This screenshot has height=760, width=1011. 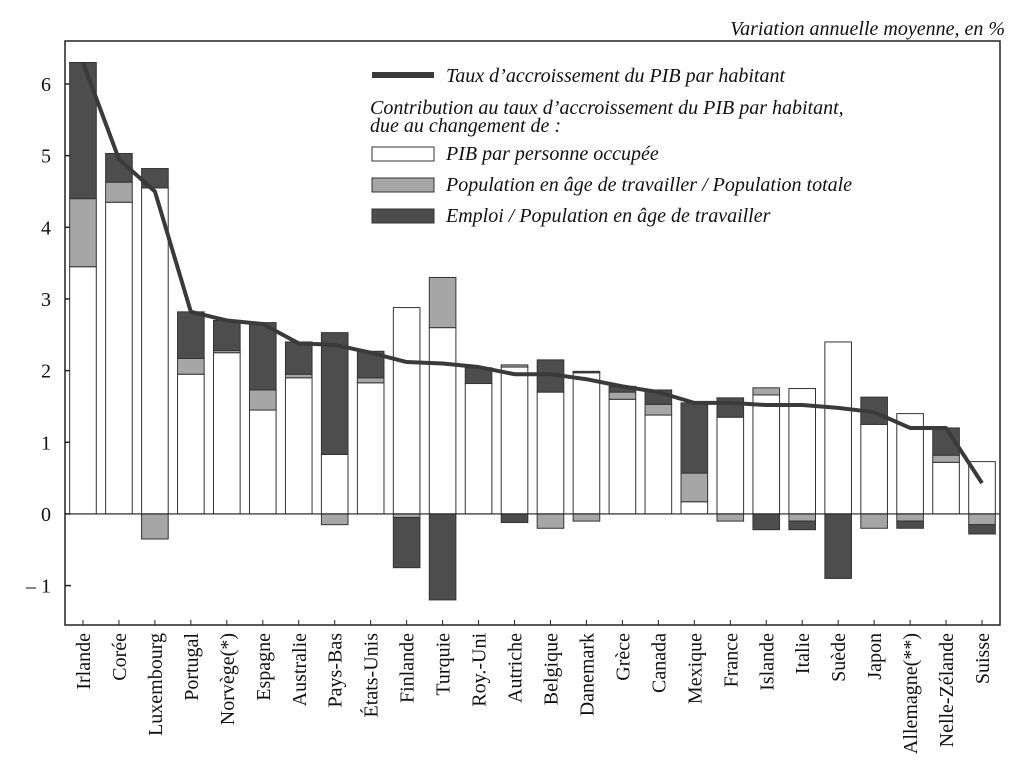 What do you see at coordinates (46, 157) in the screenshot?
I see `y-tick-label: 5` at bounding box center [46, 157].